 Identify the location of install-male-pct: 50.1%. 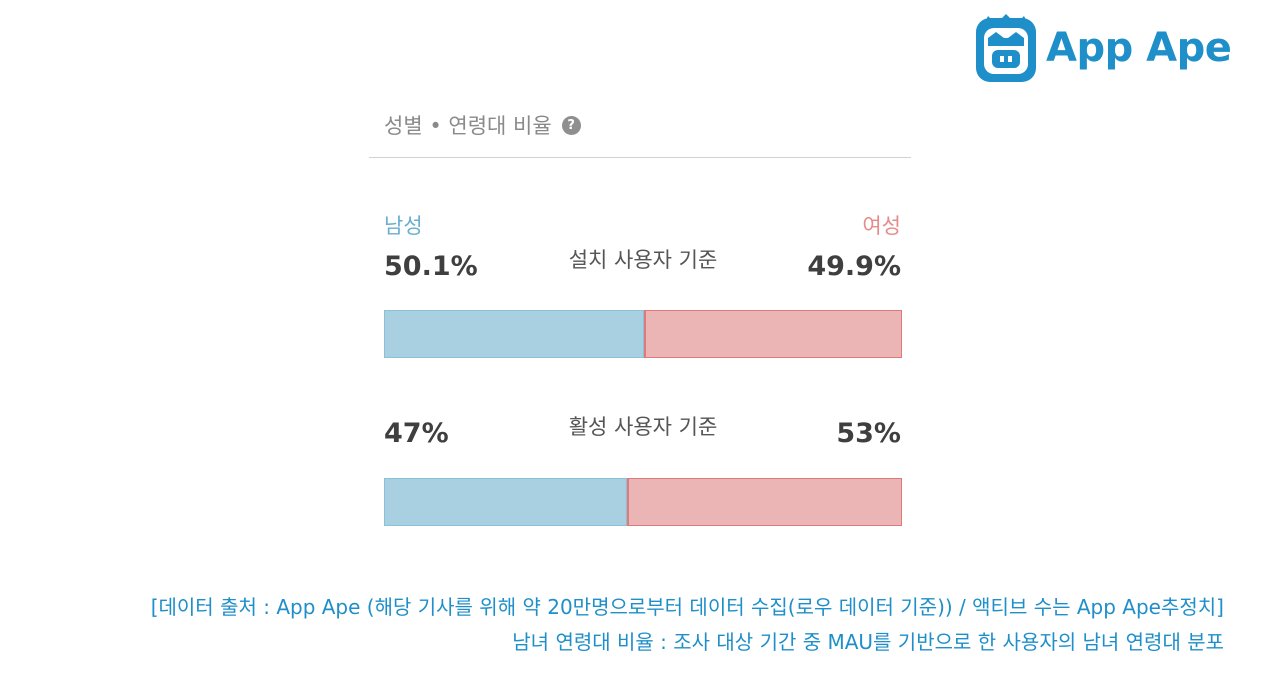
(431, 266).